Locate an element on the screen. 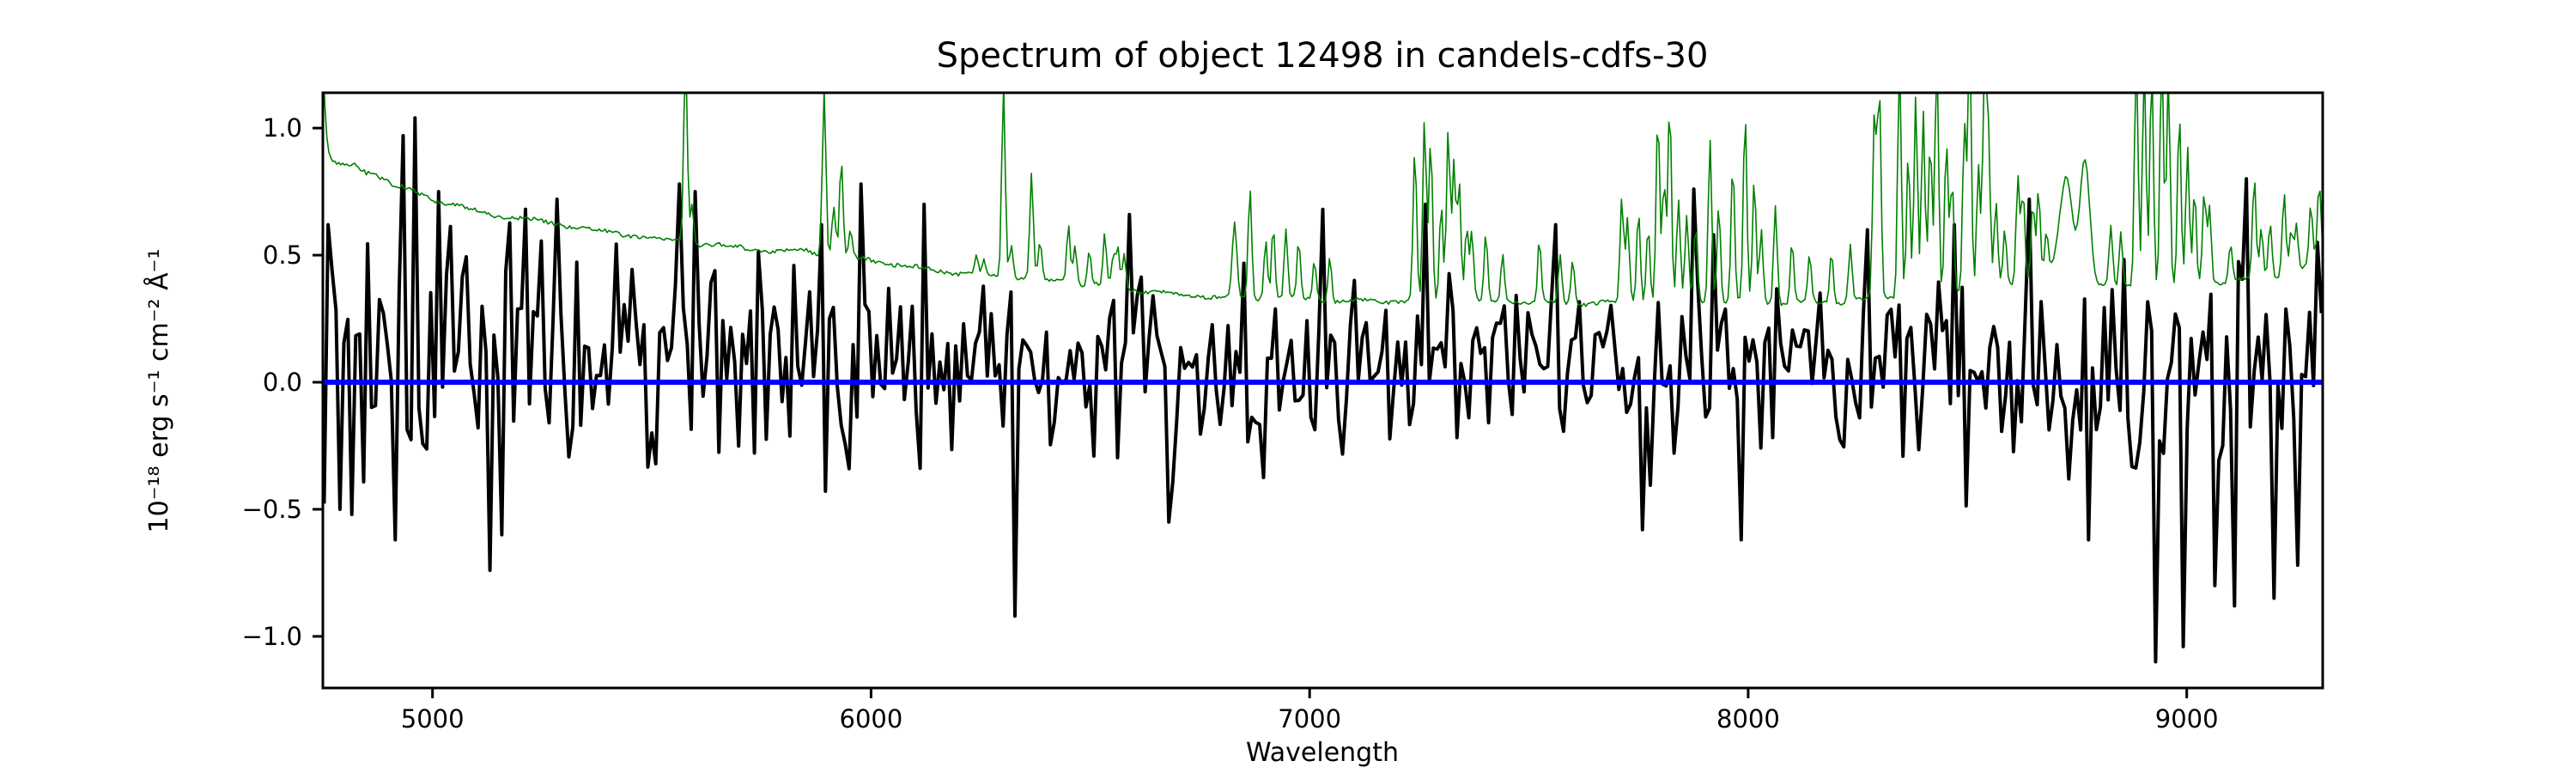  x-axis-label: Wavelength is located at coordinates (1323, 753).